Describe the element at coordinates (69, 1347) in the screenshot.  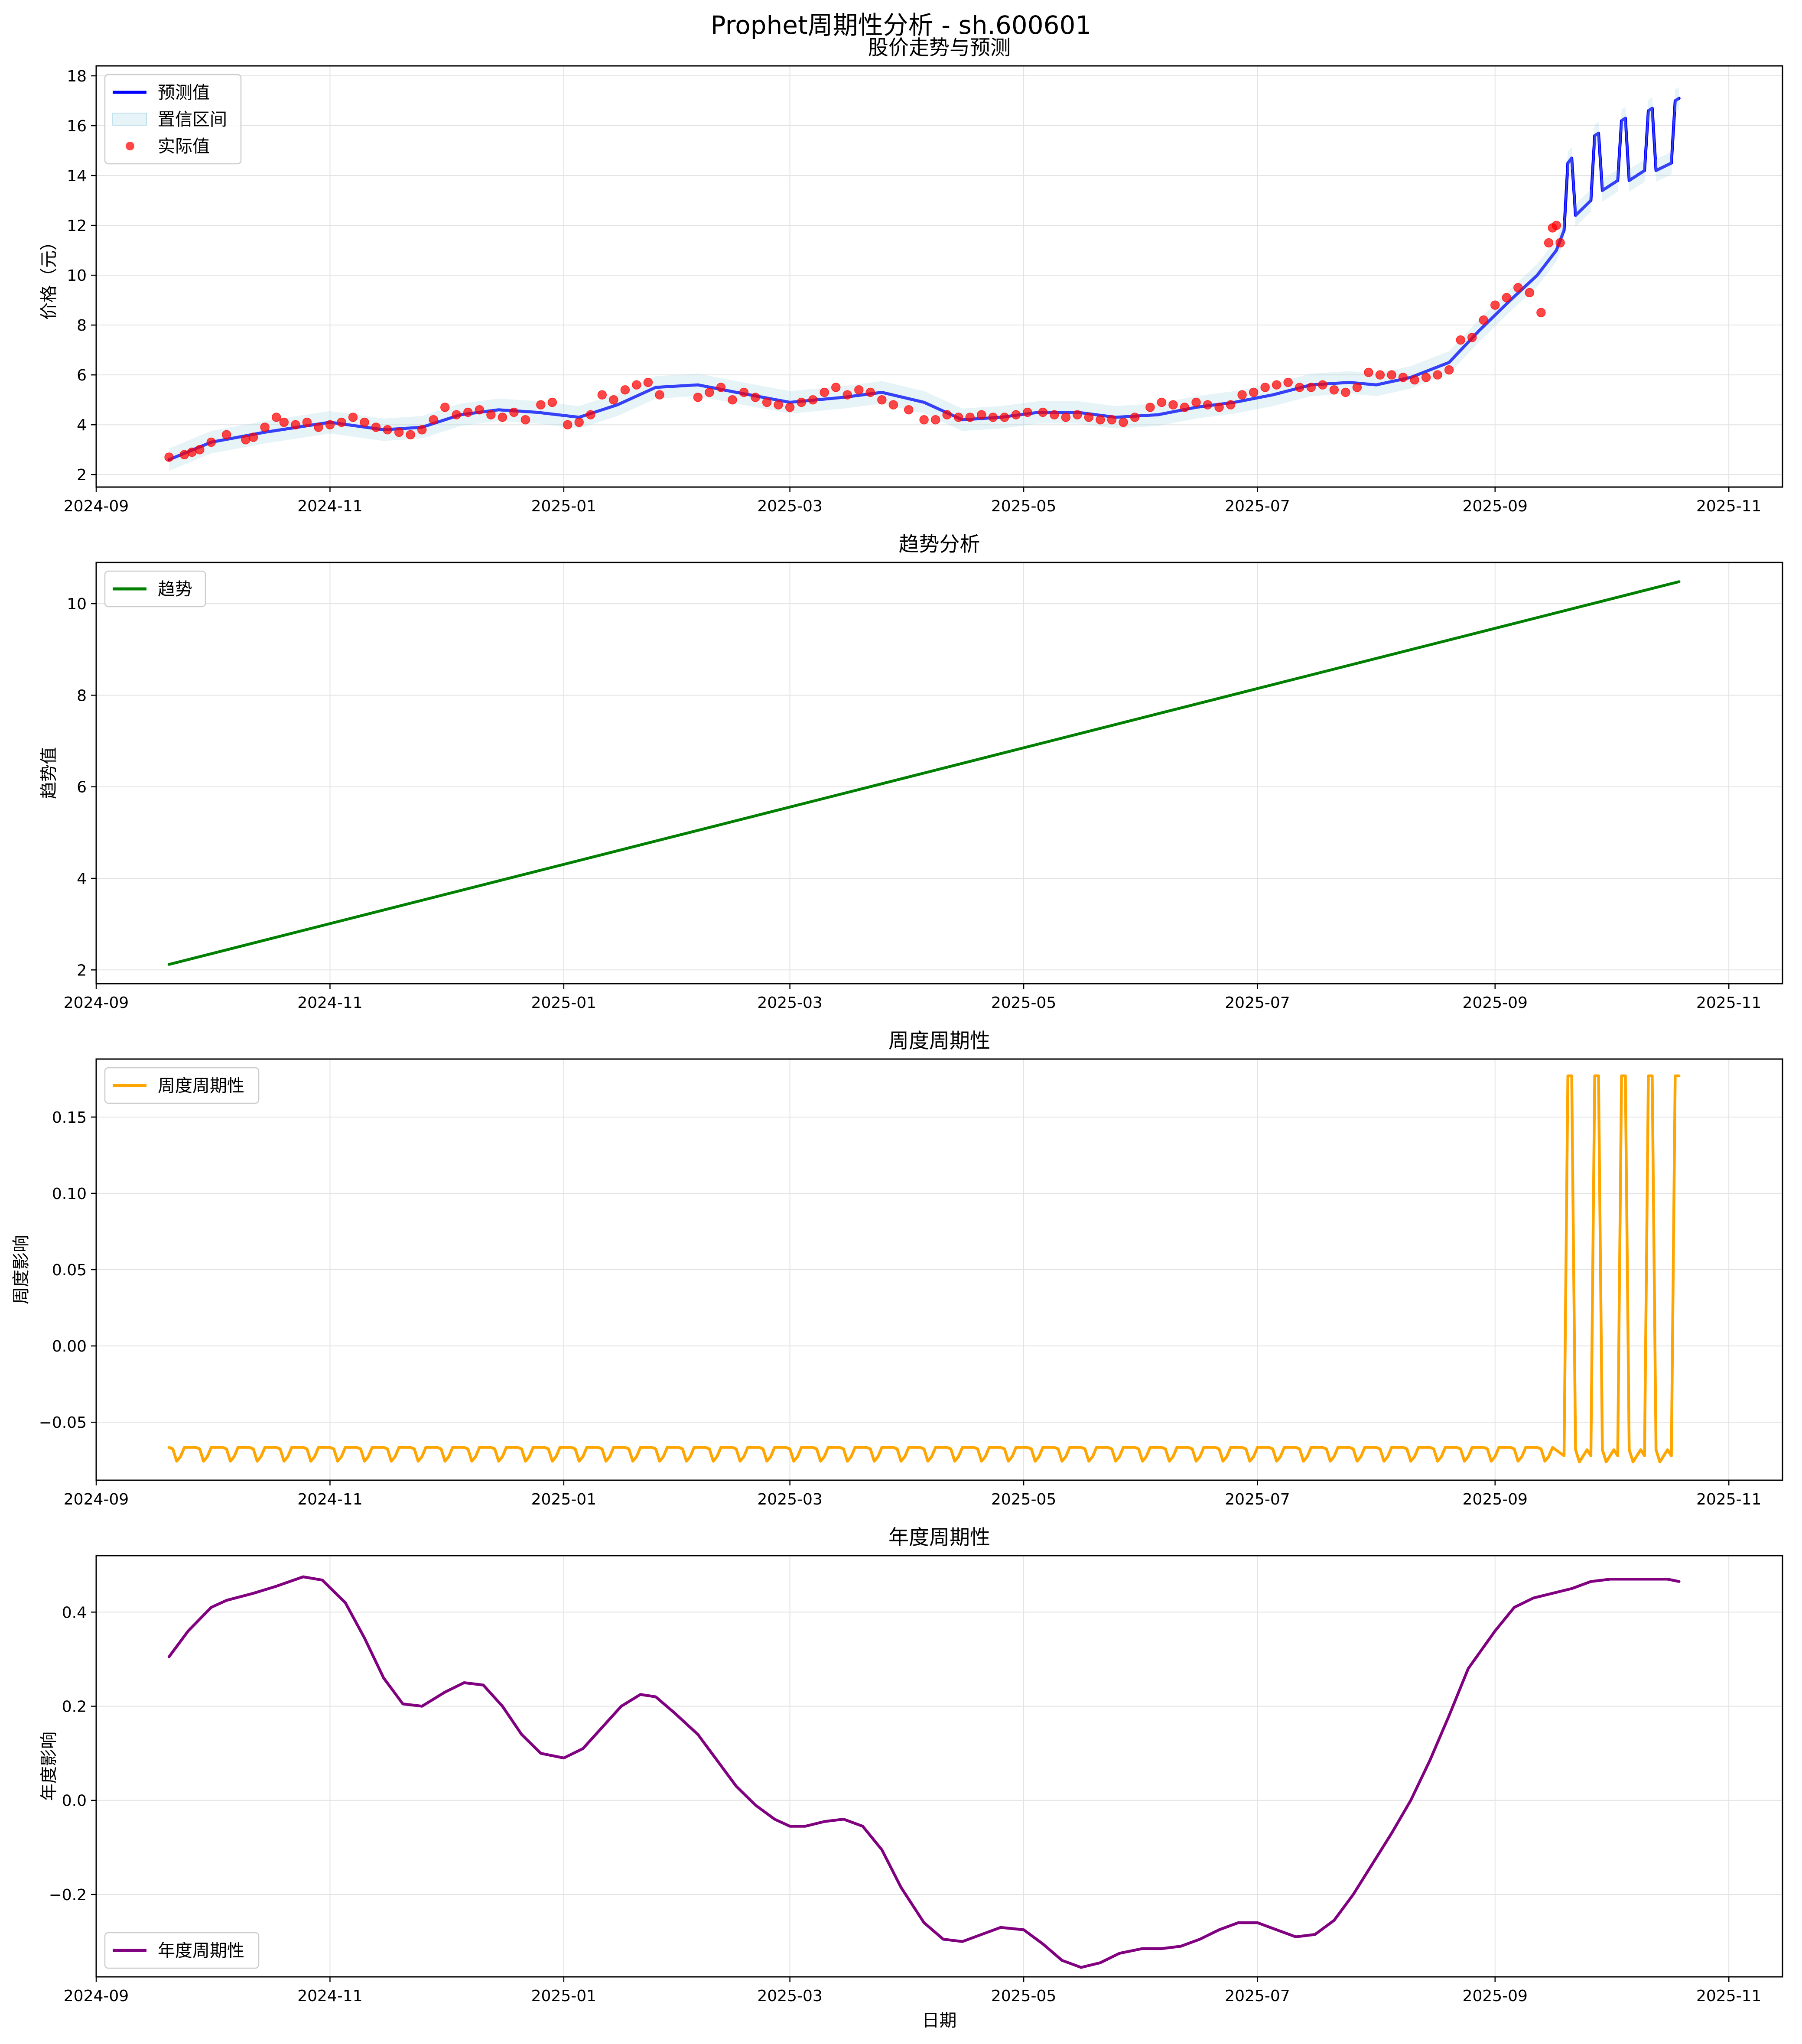
I see `y-tick-label: 0.00` at that location.